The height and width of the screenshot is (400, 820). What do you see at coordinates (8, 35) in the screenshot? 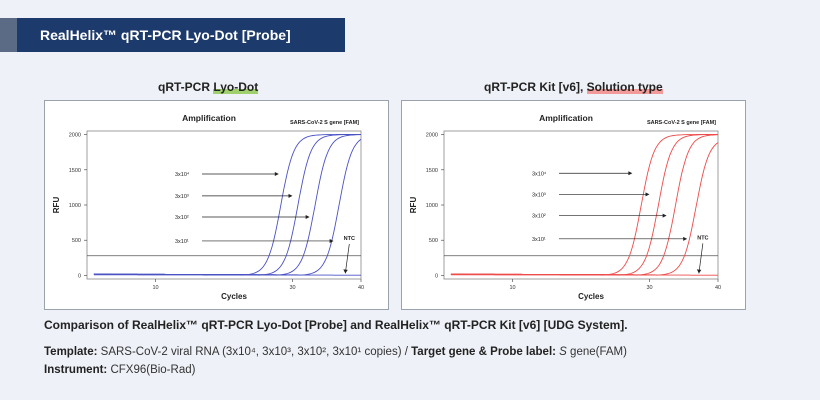
I see `title-accent-bar` at bounding box center [8, 35].